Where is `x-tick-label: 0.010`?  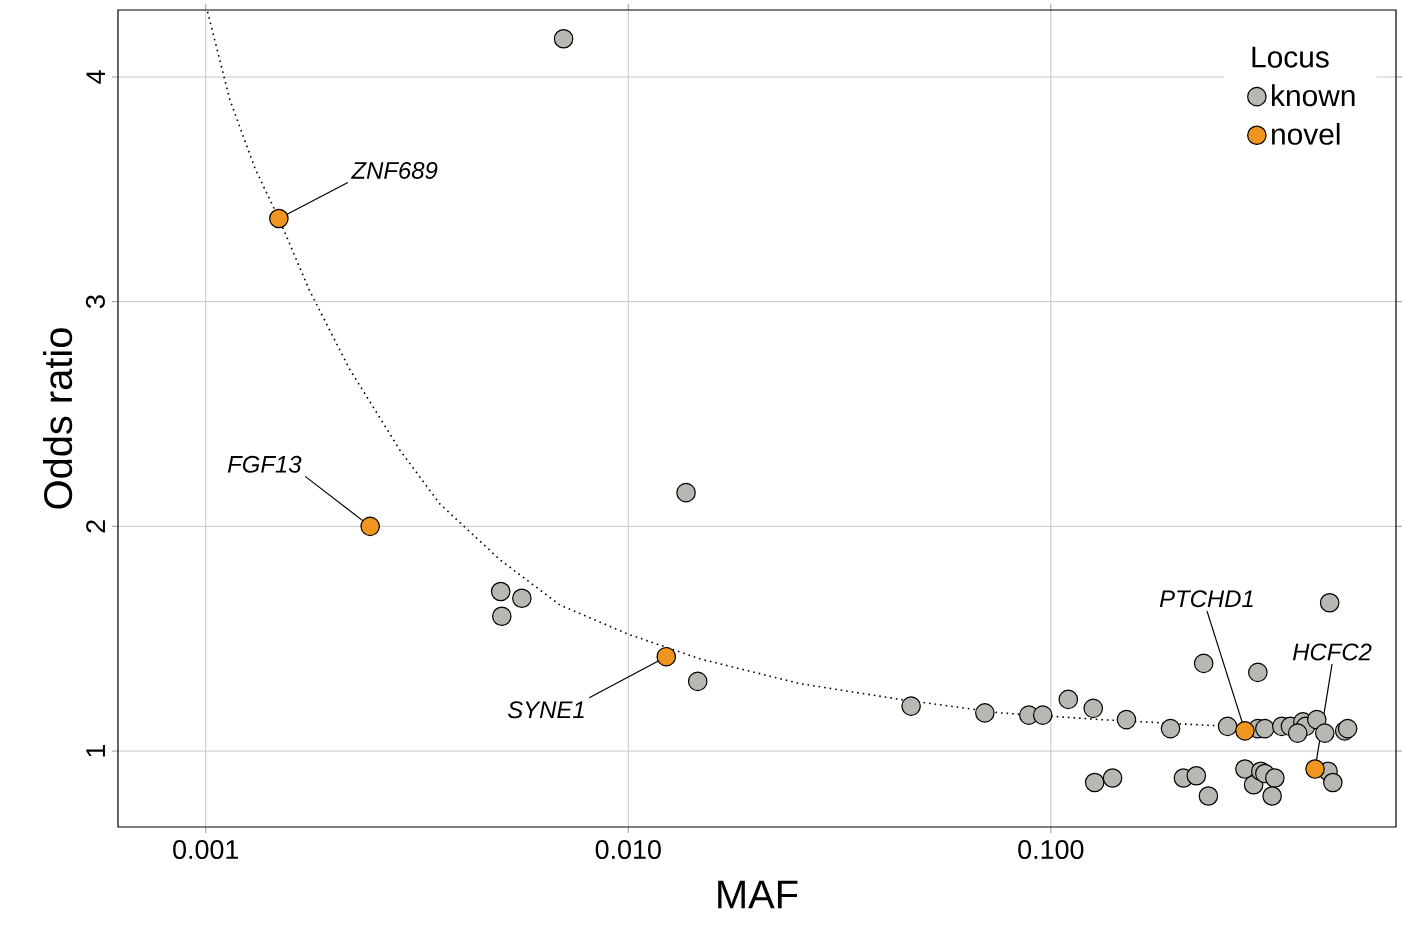 x-tick-label: 0.010 is located at coordinates (628, 850).